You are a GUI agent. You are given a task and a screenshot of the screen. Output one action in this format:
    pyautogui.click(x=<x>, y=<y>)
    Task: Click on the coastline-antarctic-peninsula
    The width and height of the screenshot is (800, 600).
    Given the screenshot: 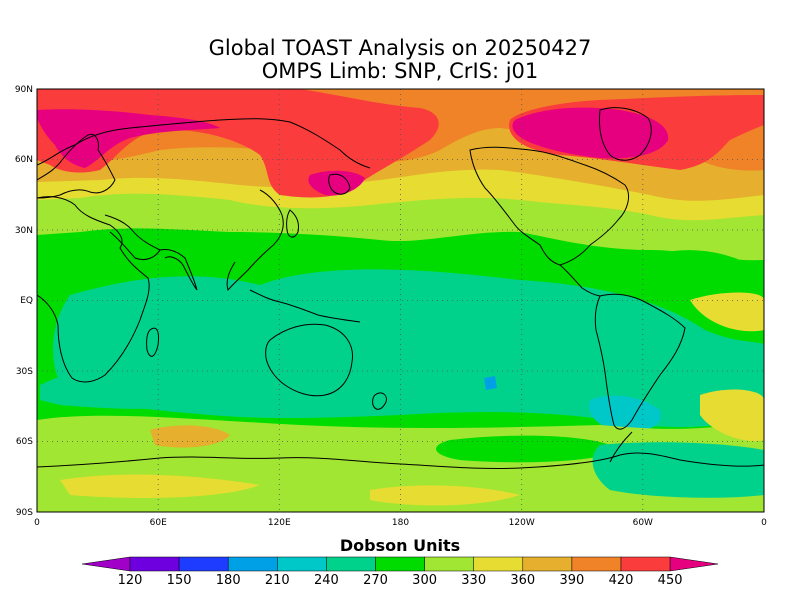 What is the action you would take?
    pyautogui.click(x=621, y=447)
    